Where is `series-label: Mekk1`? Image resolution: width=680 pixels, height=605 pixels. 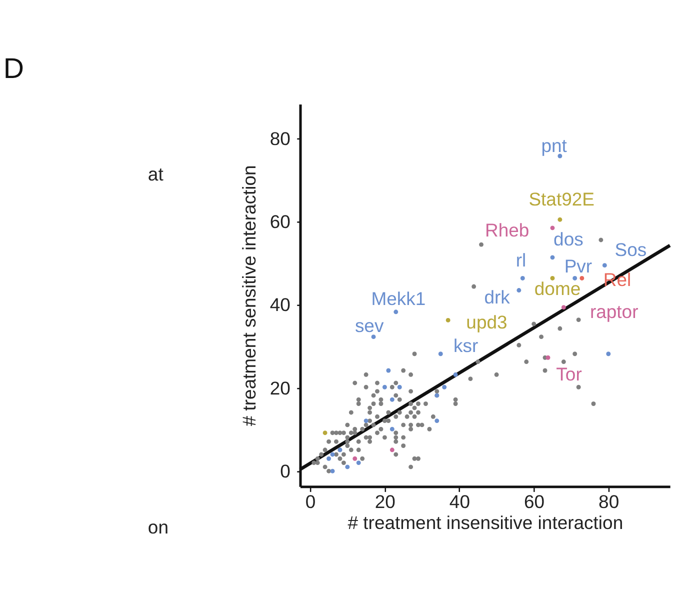
series-label: Mekk1 is located at coordinates (398, 299).